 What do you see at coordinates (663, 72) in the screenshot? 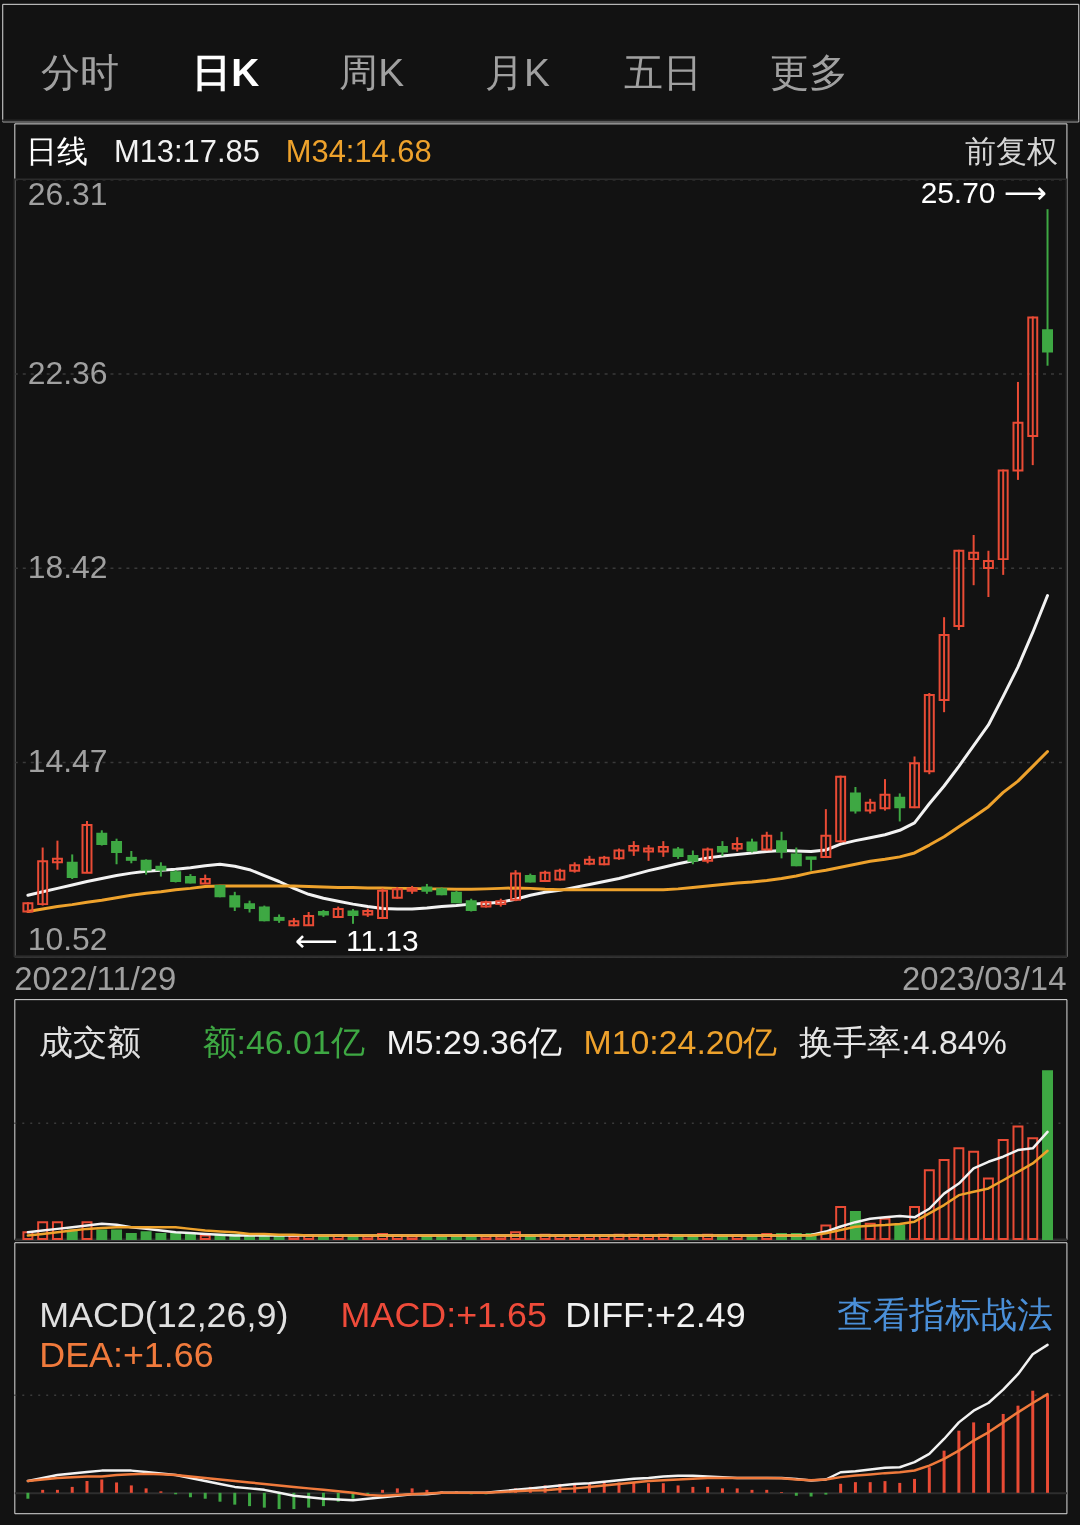
I see `text: 五日` at bounding box center [663, 72].